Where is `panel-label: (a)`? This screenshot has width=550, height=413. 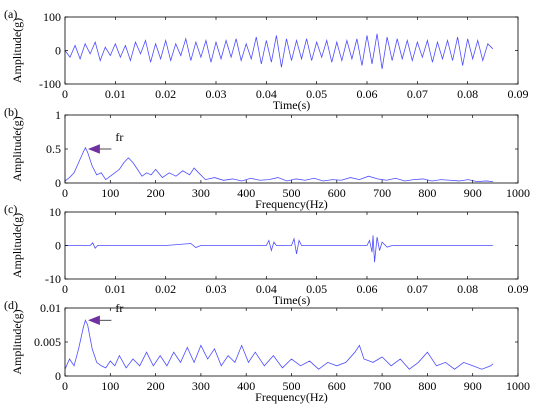 panel-label: (a) is located at coordinates (10, 14).